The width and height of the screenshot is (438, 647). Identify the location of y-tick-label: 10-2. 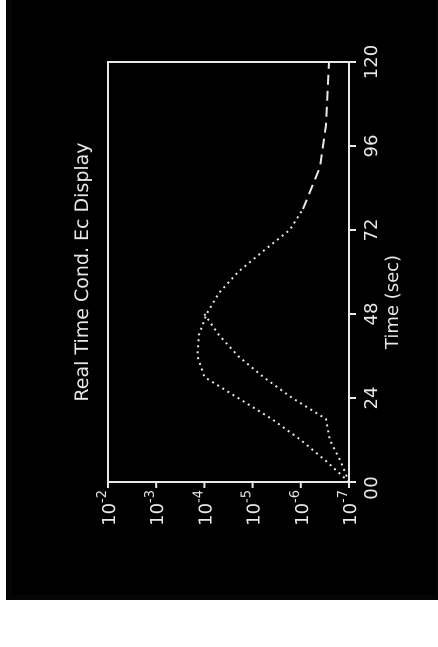
(107, 508).